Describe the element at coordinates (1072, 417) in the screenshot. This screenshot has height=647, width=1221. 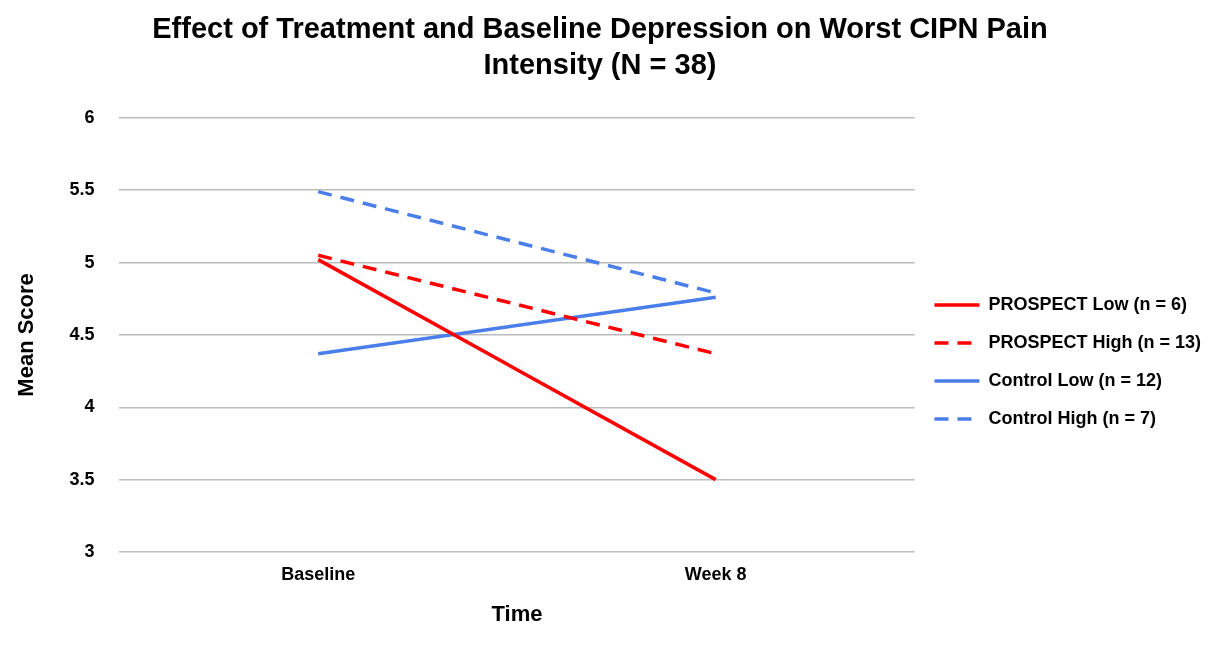
I see `legend-label: Control High (n = 7)` at that location.